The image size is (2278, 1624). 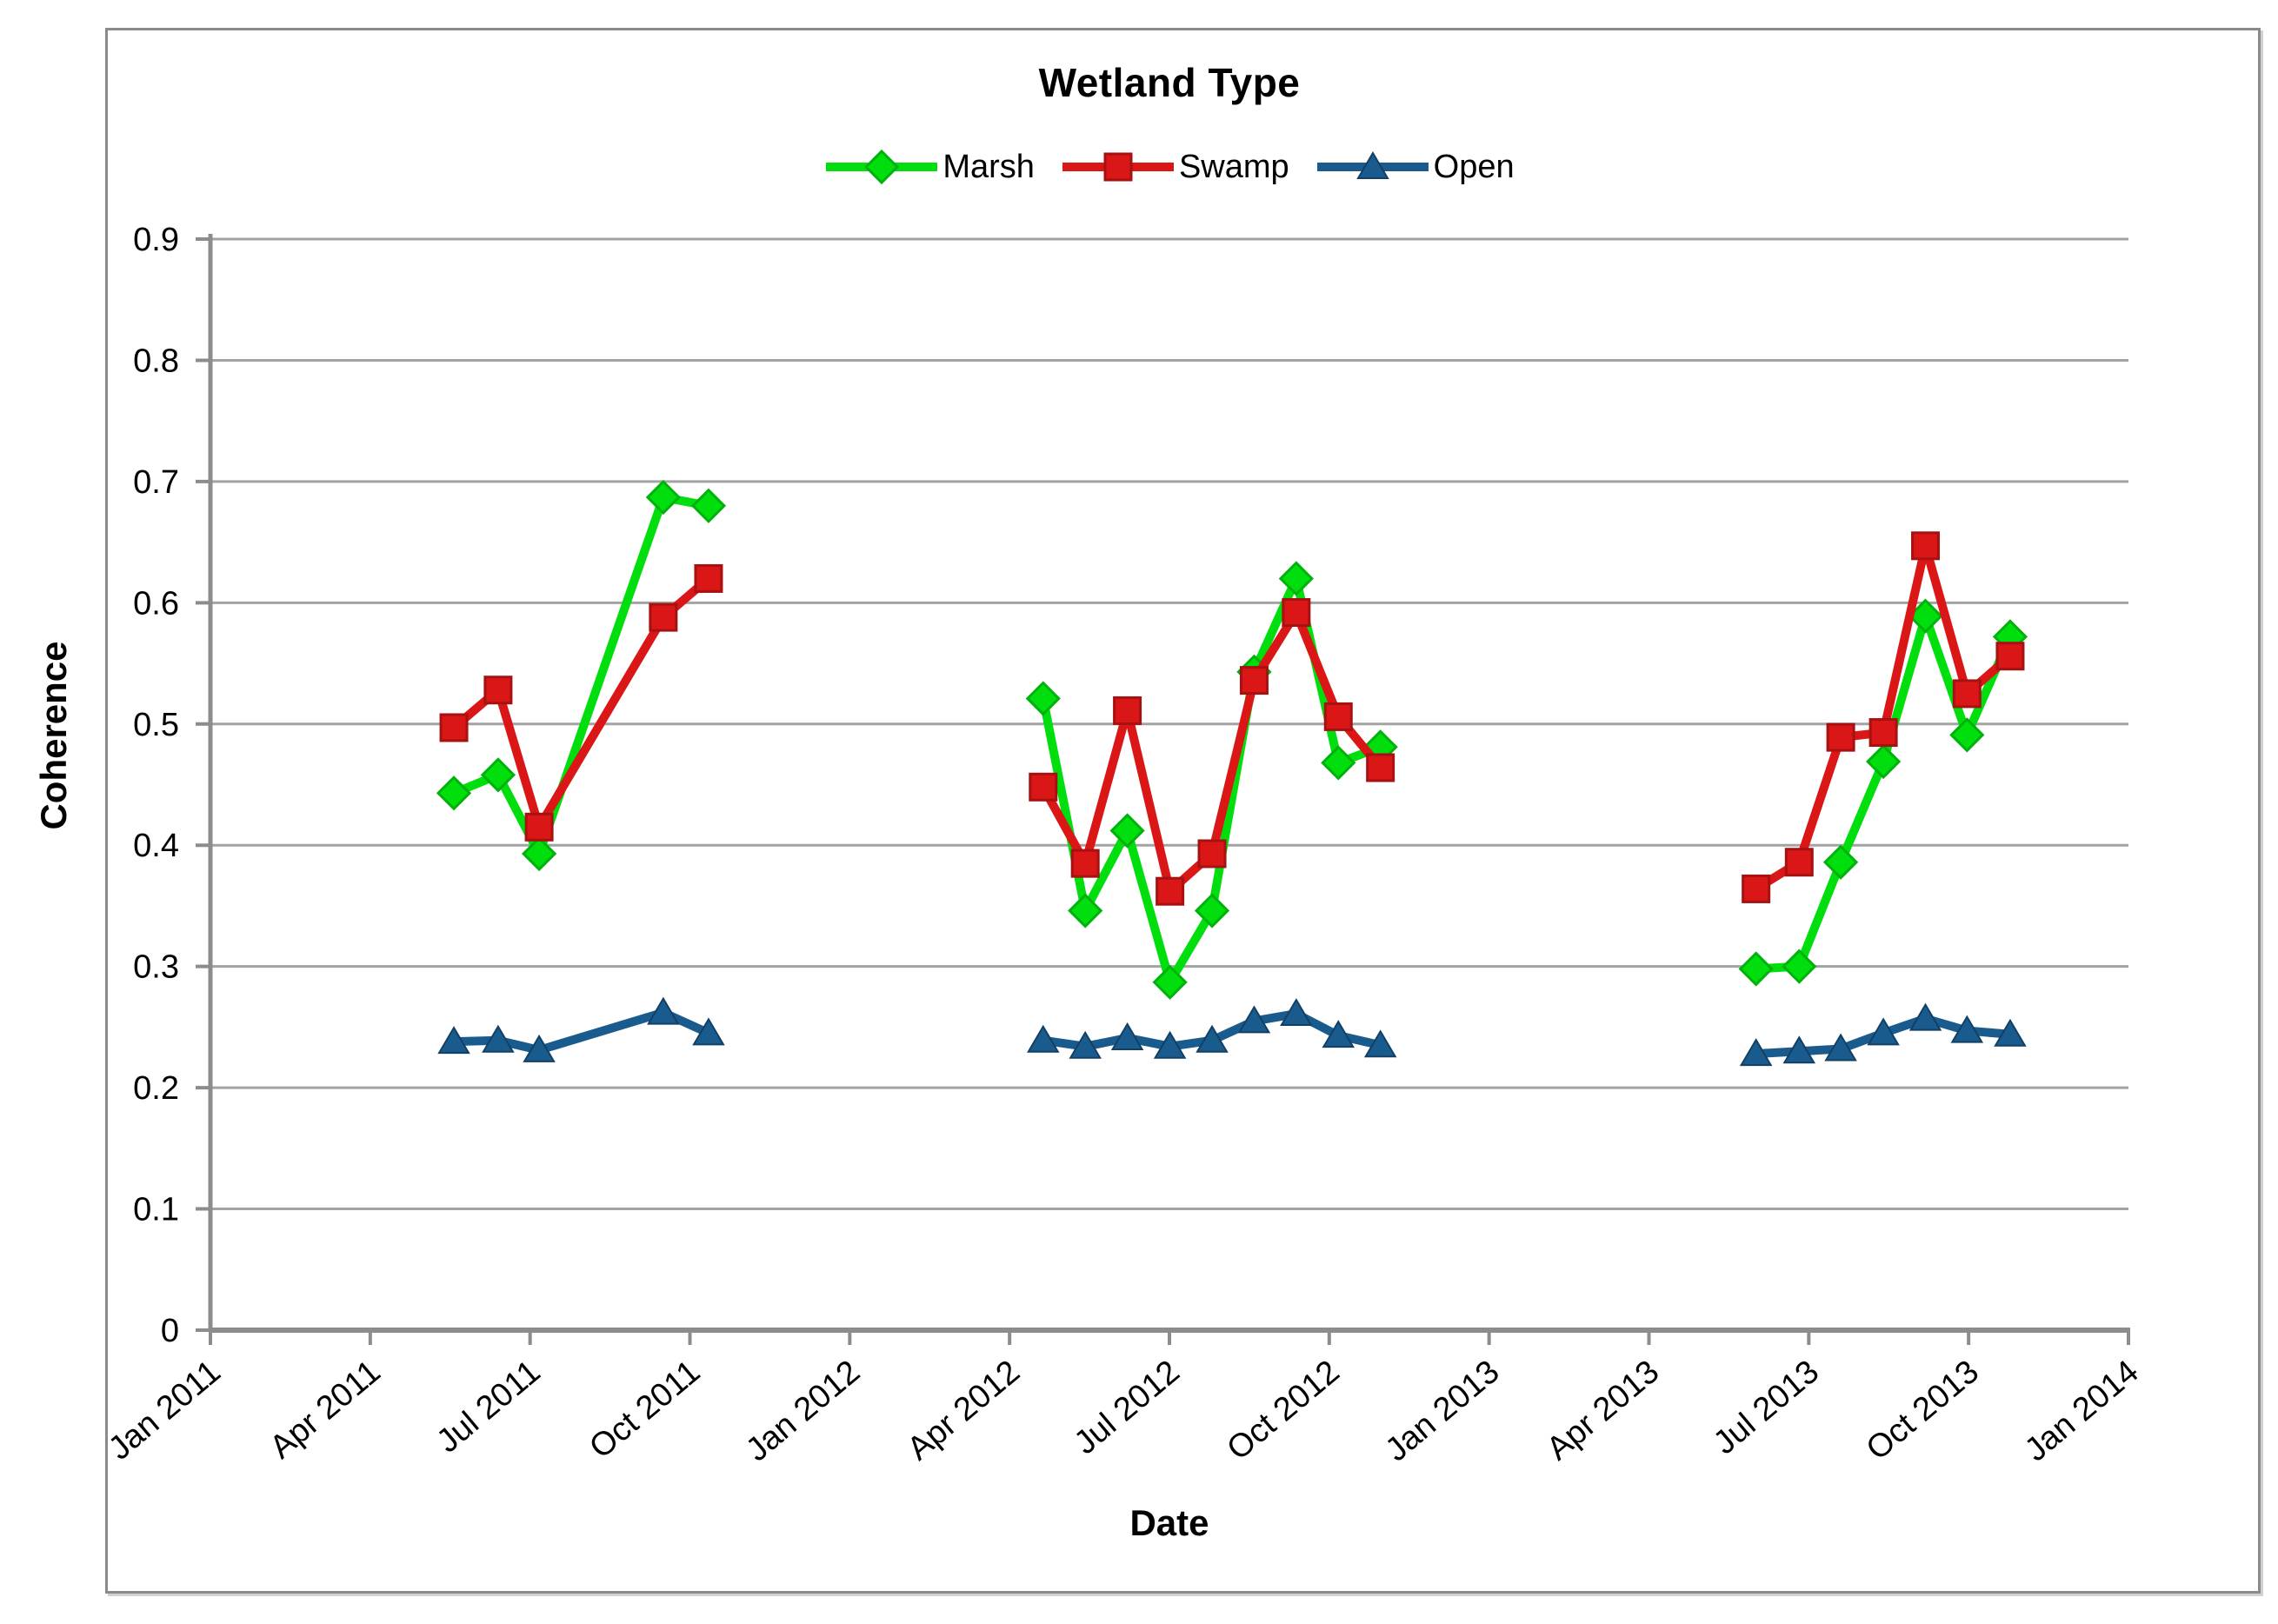 What do you see at coordinates (1474, 167) in the screenshot?
I see `legend-label-open: Open` at bounding box center [1474, 167].